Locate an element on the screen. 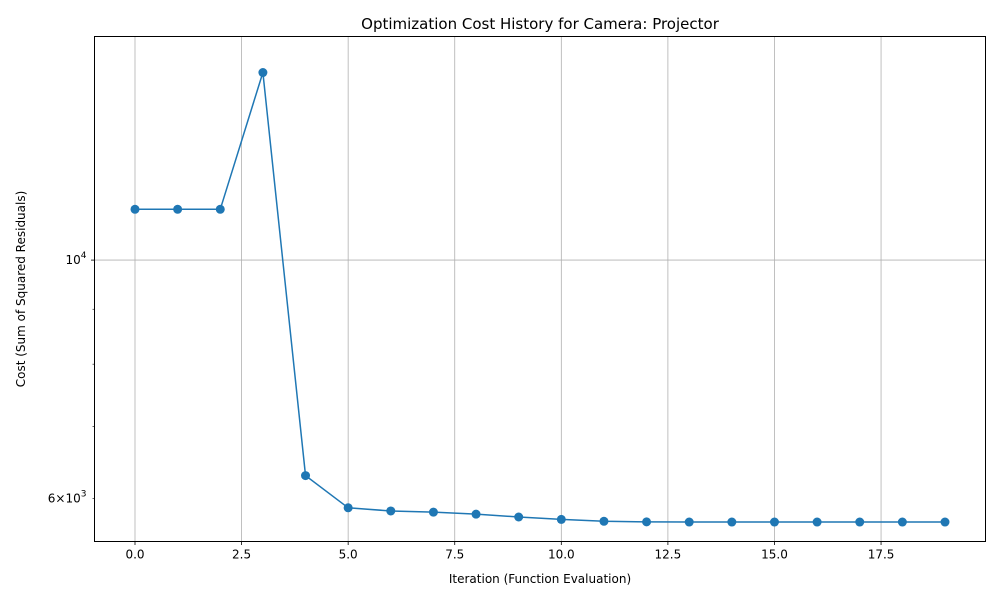  x-tick-label: 7.5 is located at coordinates (454, 555).